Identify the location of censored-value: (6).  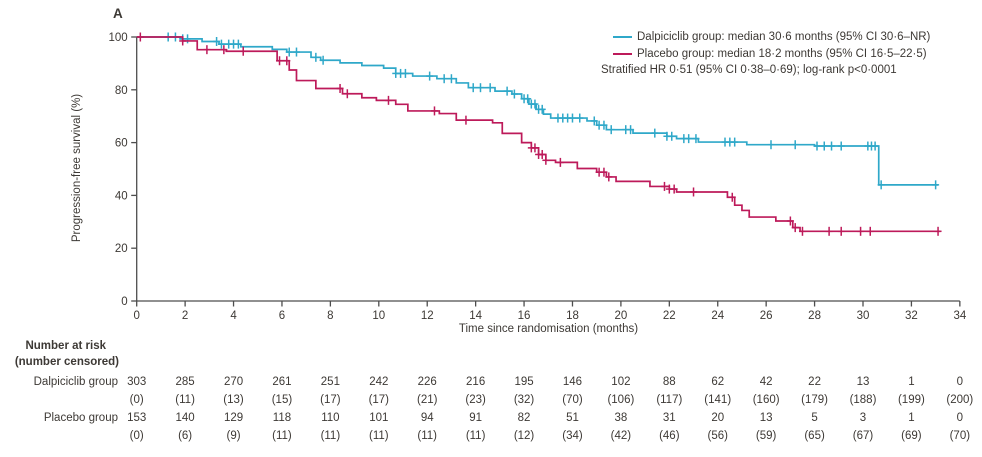
(185, 436).